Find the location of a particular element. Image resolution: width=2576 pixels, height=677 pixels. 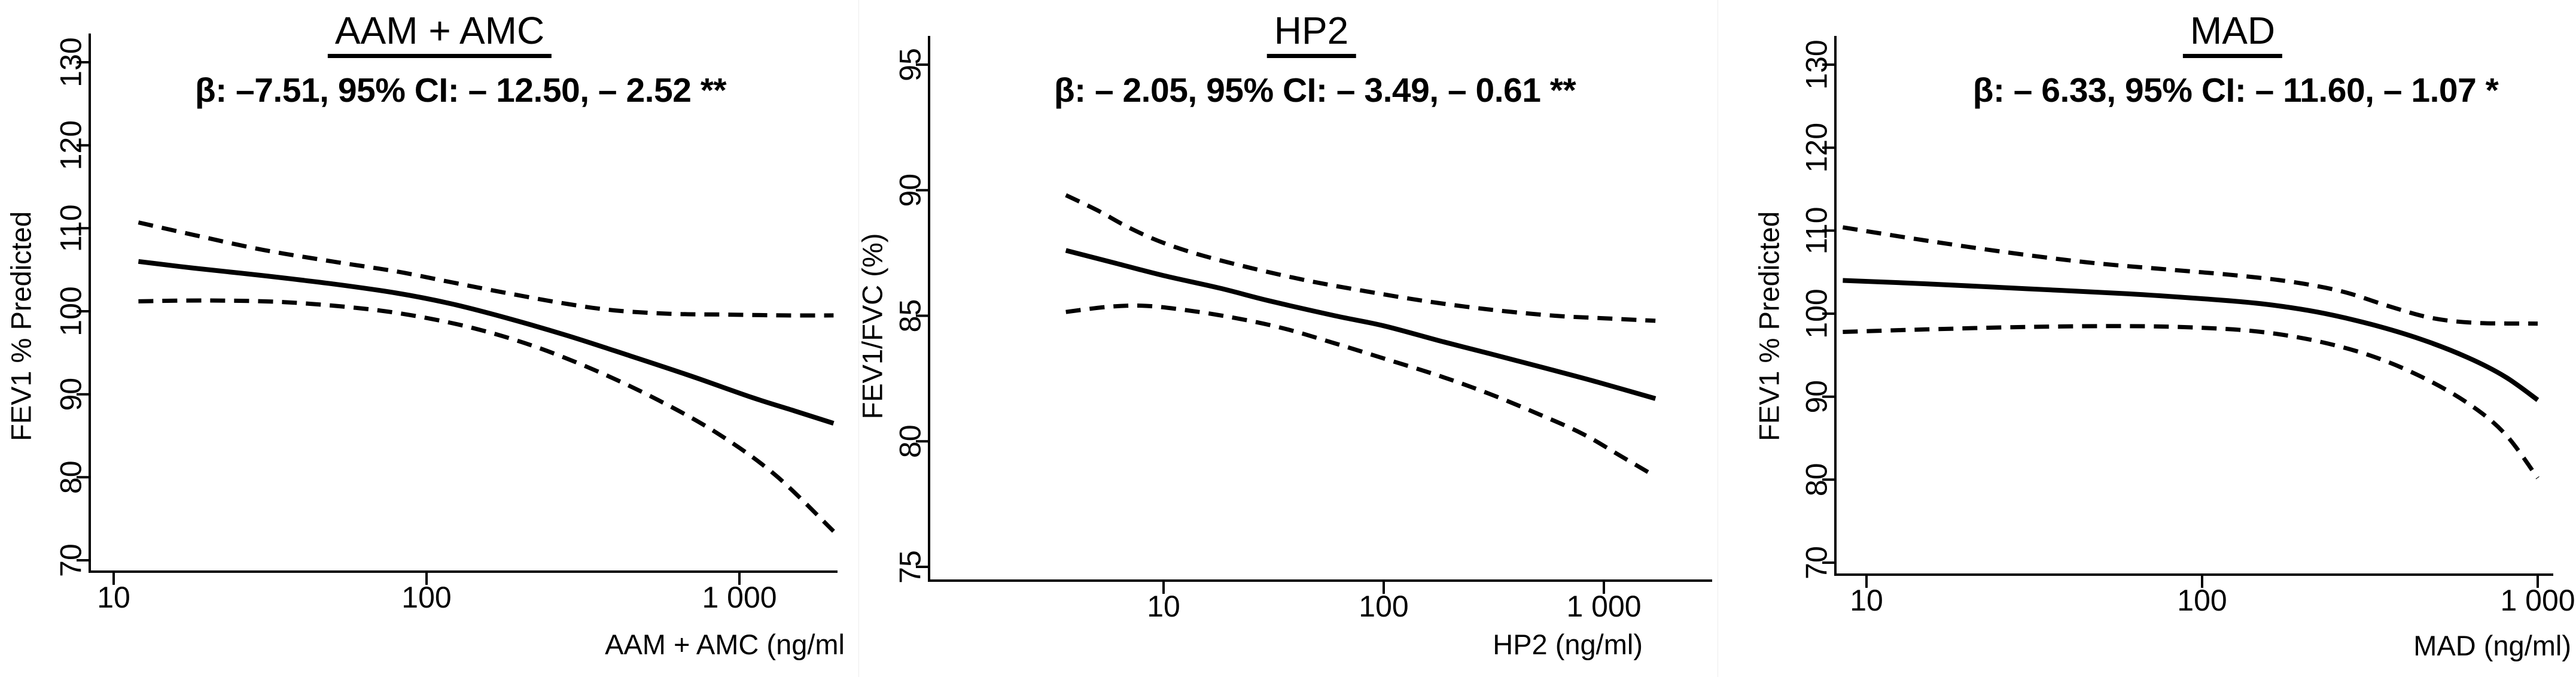

y-tick-label: 85 is located at coordinates (910, 316).